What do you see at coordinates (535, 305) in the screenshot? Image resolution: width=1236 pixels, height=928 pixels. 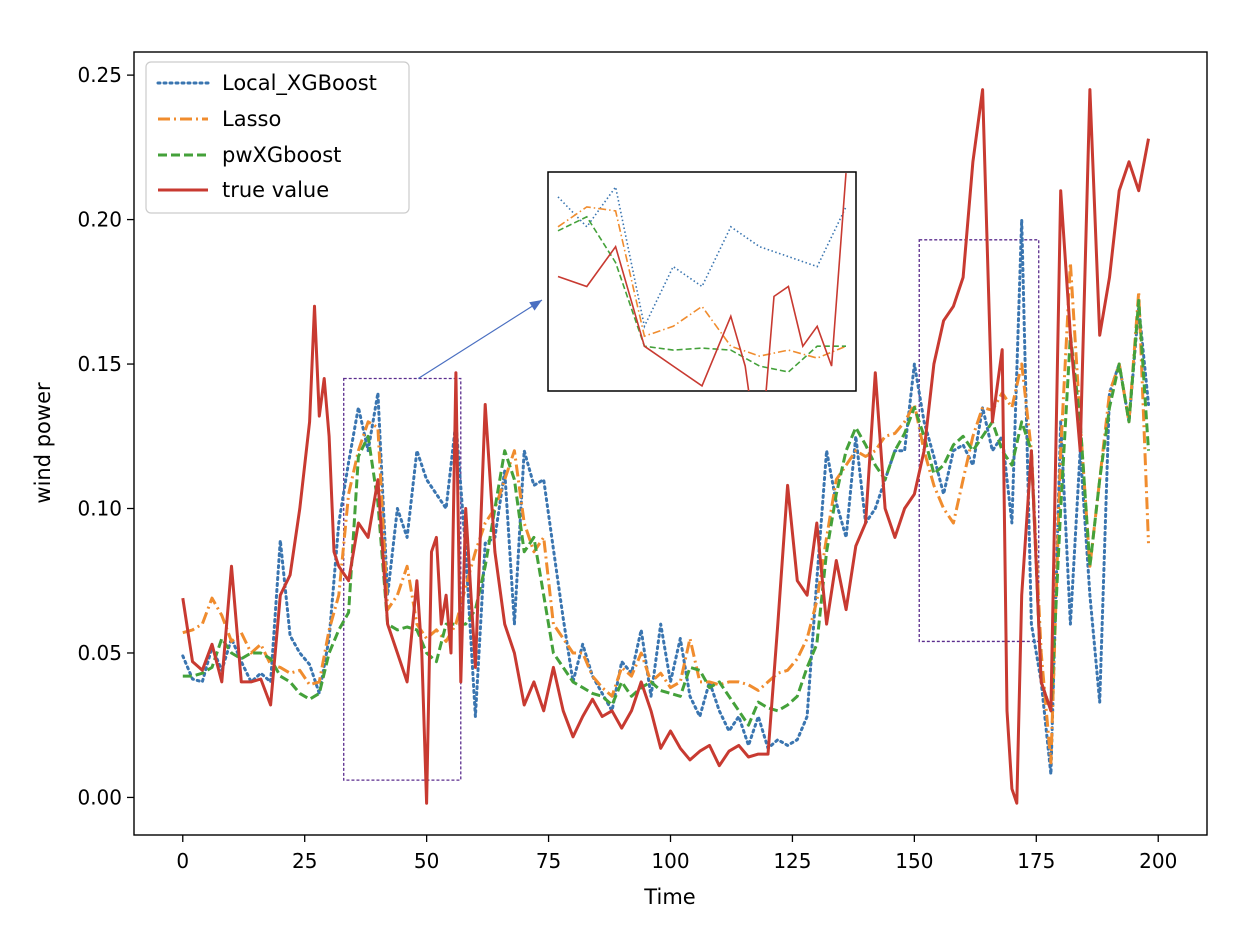 I see `inset-arrow-head` at bounding box center [535, 305].